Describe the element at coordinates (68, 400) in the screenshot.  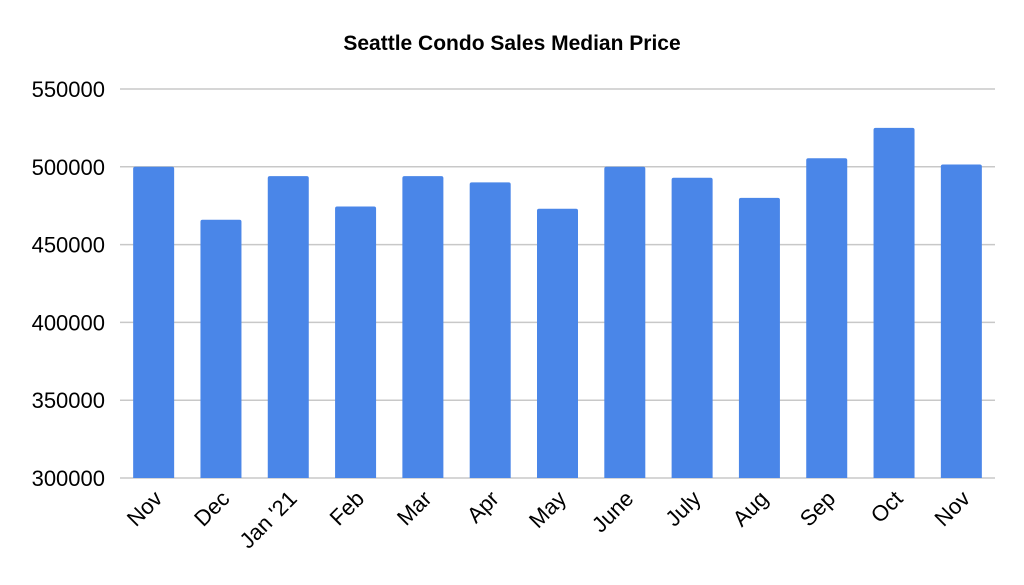
I see `y-tick-label: 350000` at that location.